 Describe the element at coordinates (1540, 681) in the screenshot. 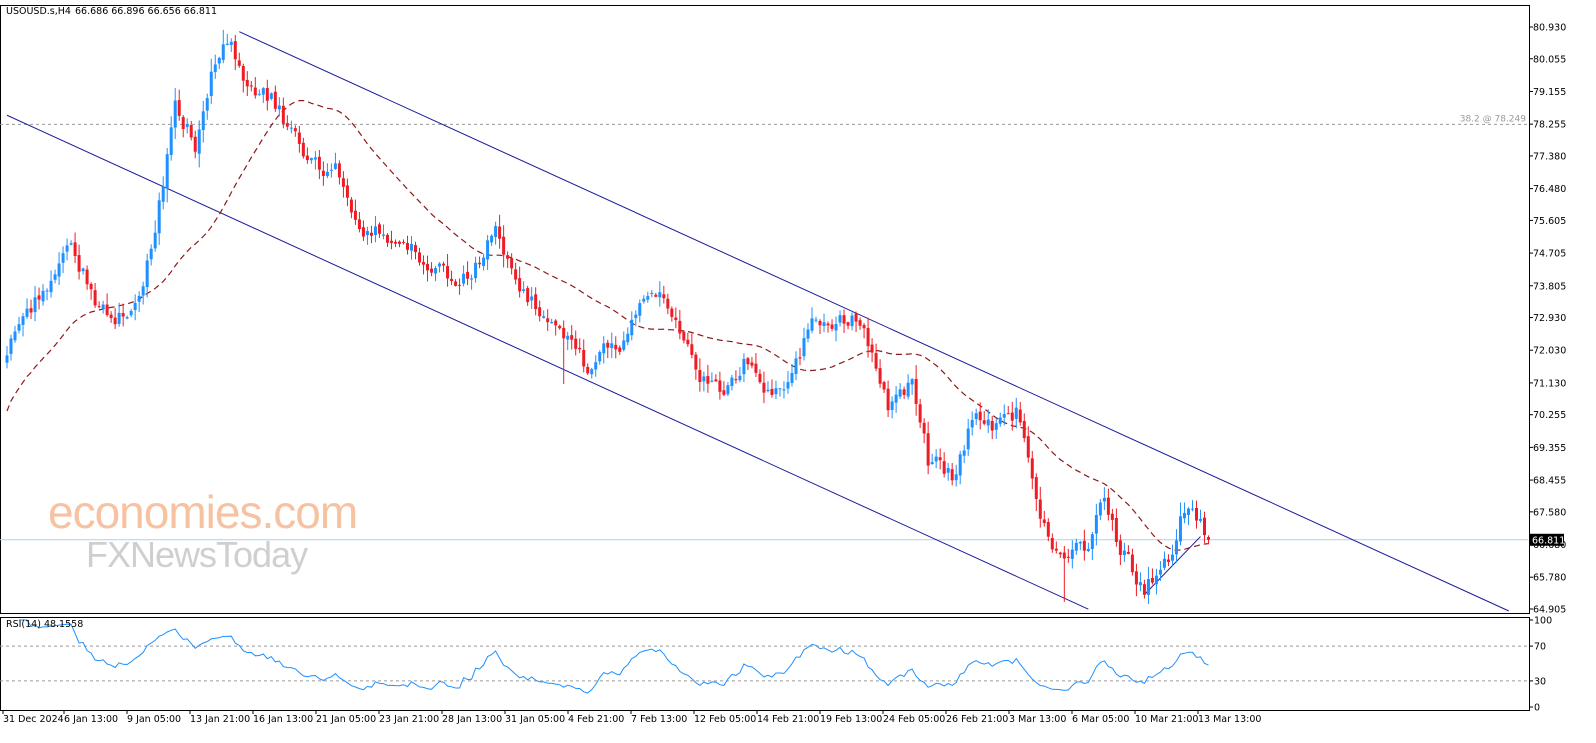

I see `rsi-tick-label: 30` at that location.